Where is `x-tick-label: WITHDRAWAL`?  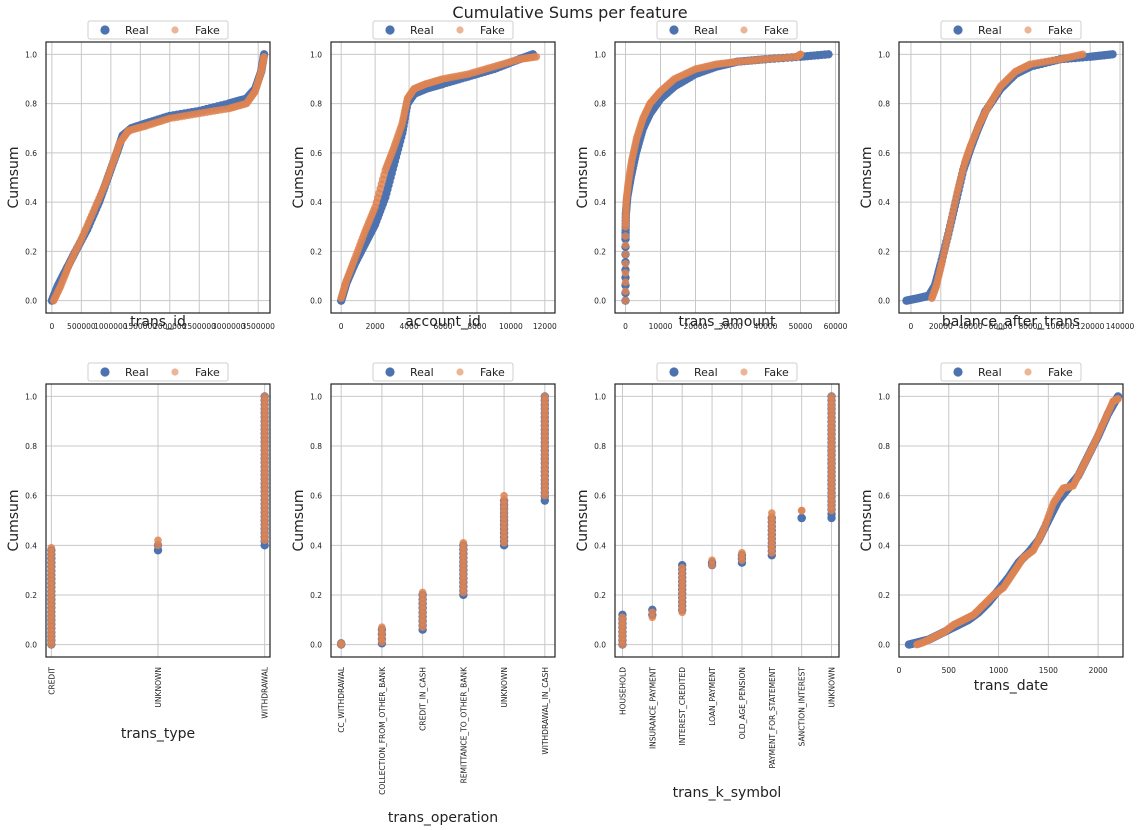 x-tick-label: WITHDRAWAL is located at coordinates (265, 692).